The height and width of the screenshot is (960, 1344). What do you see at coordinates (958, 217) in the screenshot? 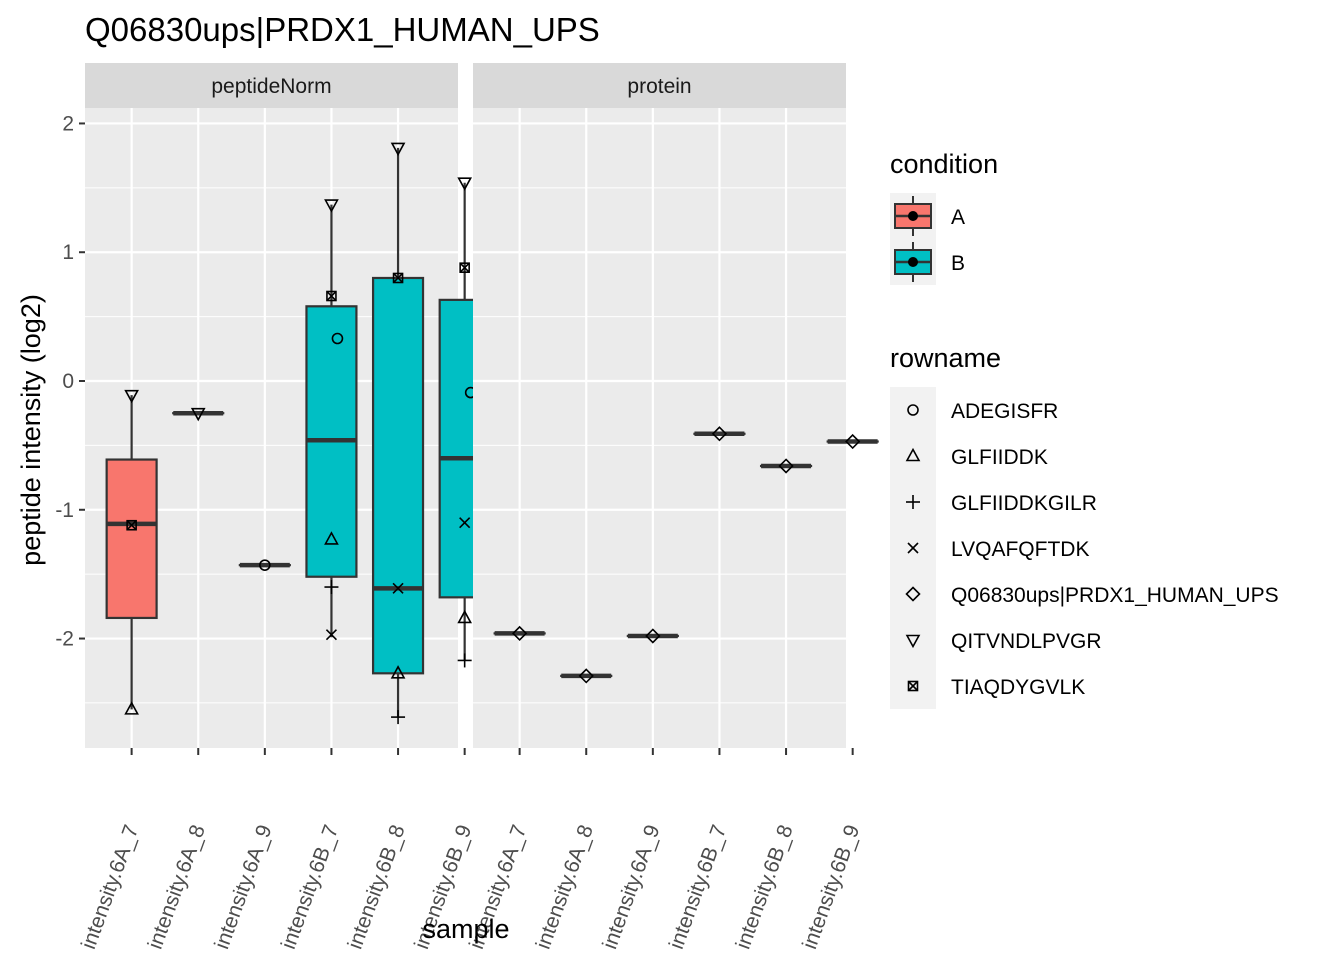
I see `legend-label-condition: A` at bounding box center [958, 217].